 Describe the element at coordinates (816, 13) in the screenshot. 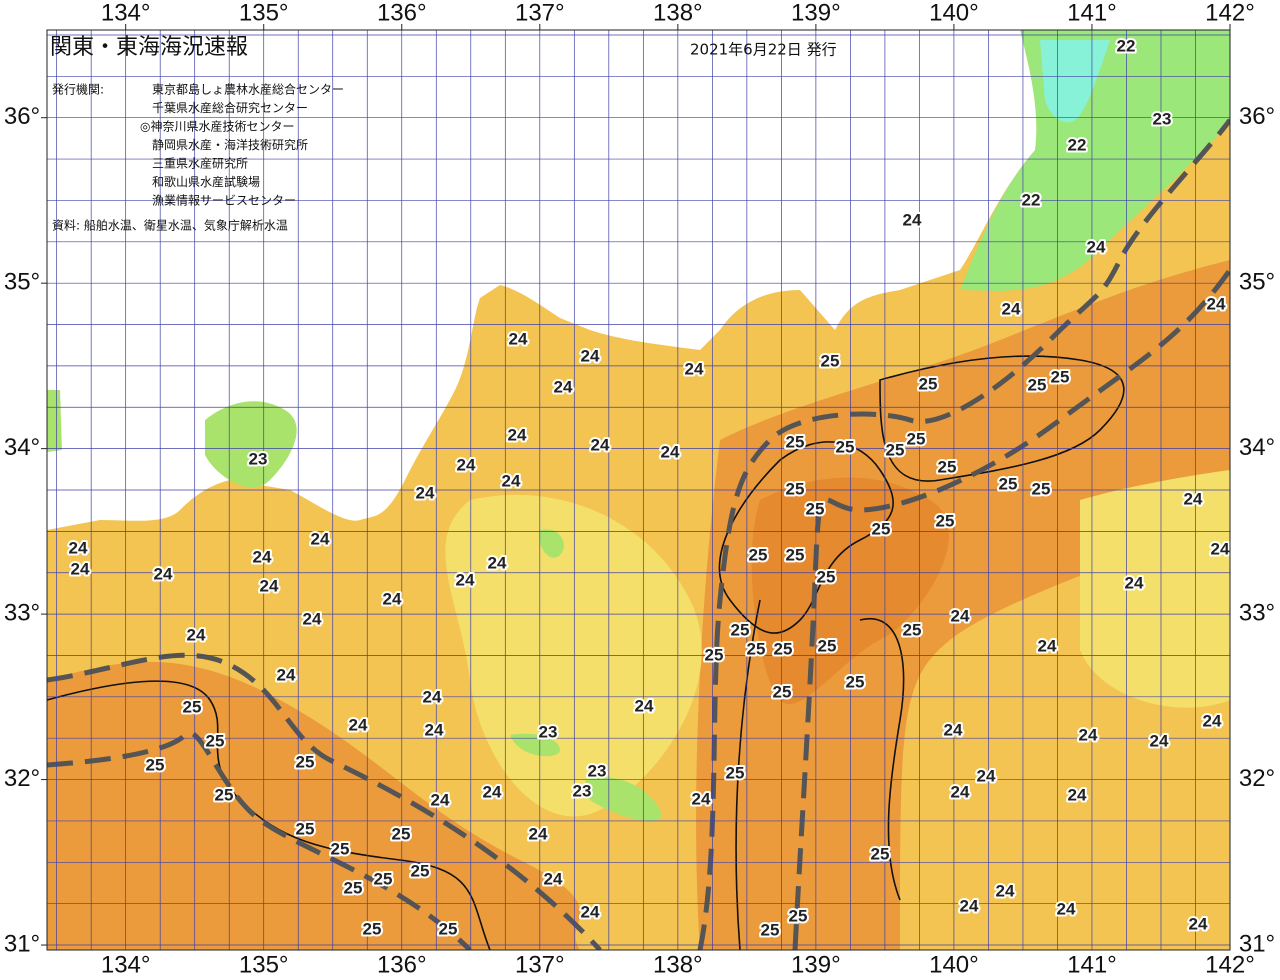

I see `lon-label: 139°` at that location.